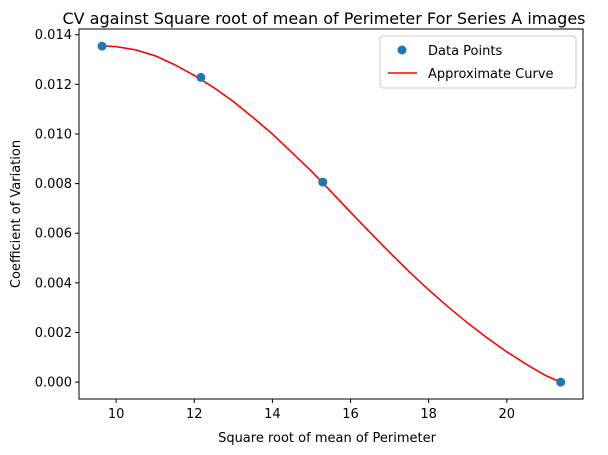 This screenshot has height=455, width=608. Describe the element at coordinates (53, 134) in the screenshot. I see `y-tick-label: 0.010` at that location.